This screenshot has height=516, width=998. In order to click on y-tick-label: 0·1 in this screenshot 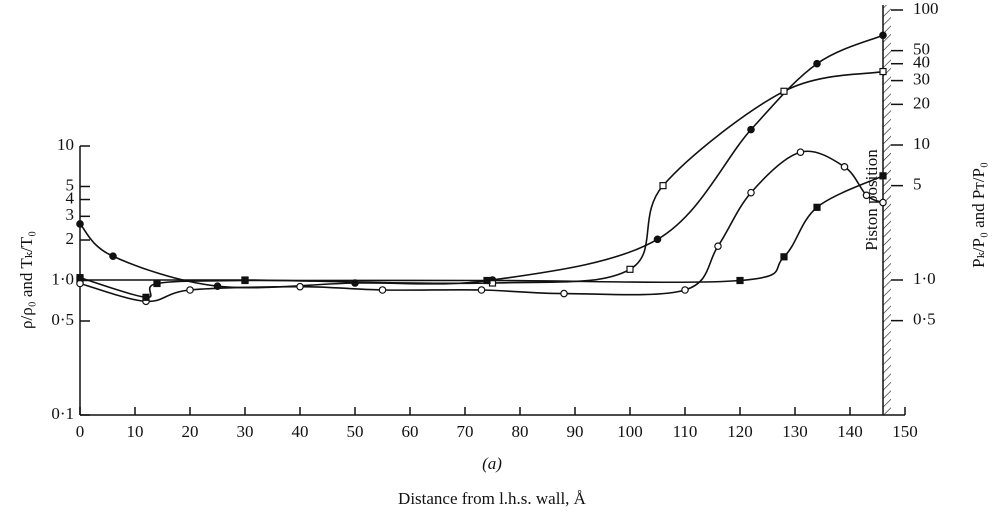, I will do `click(62, 413)`.